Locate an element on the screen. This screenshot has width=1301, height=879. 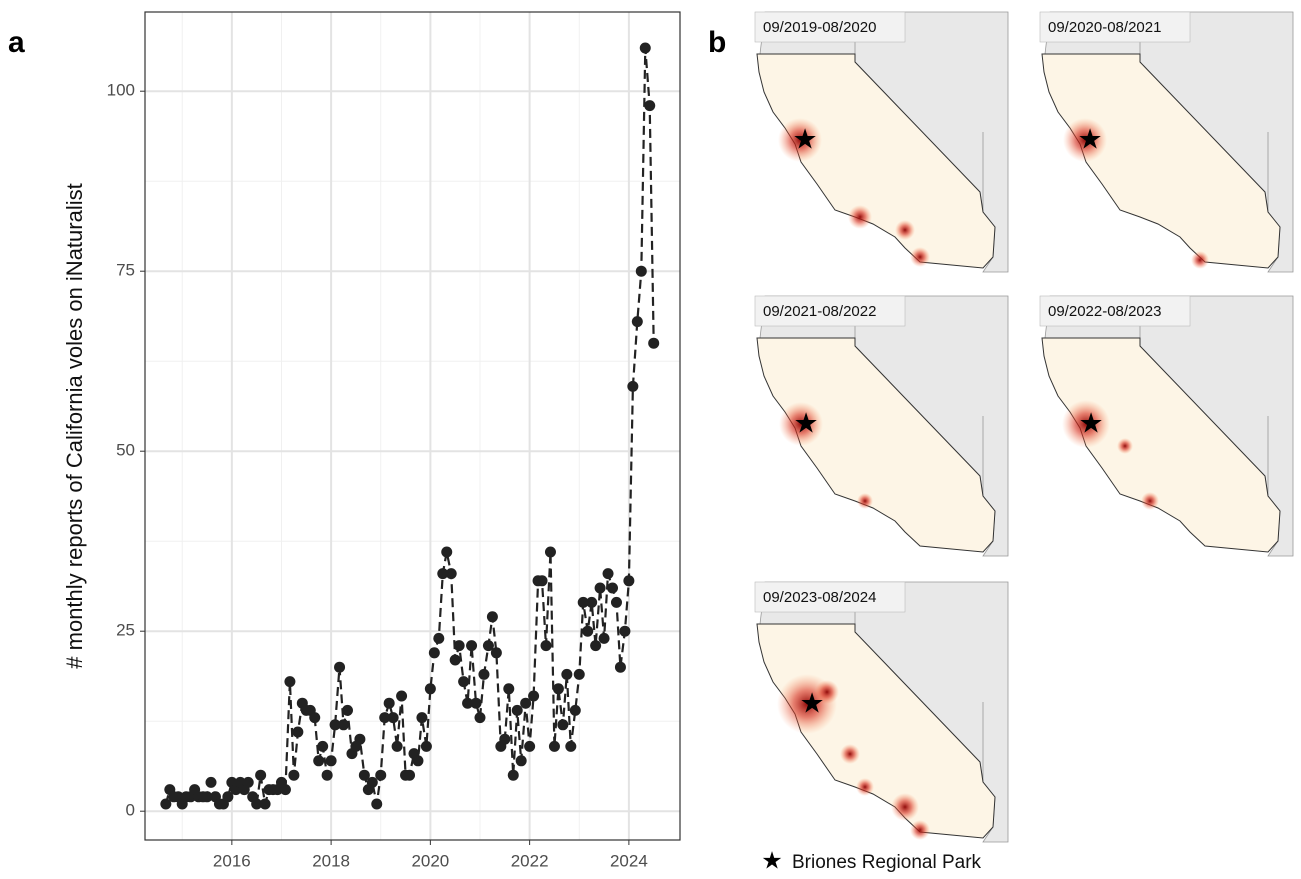
panel-label: a is located at coordinates (16, 42).